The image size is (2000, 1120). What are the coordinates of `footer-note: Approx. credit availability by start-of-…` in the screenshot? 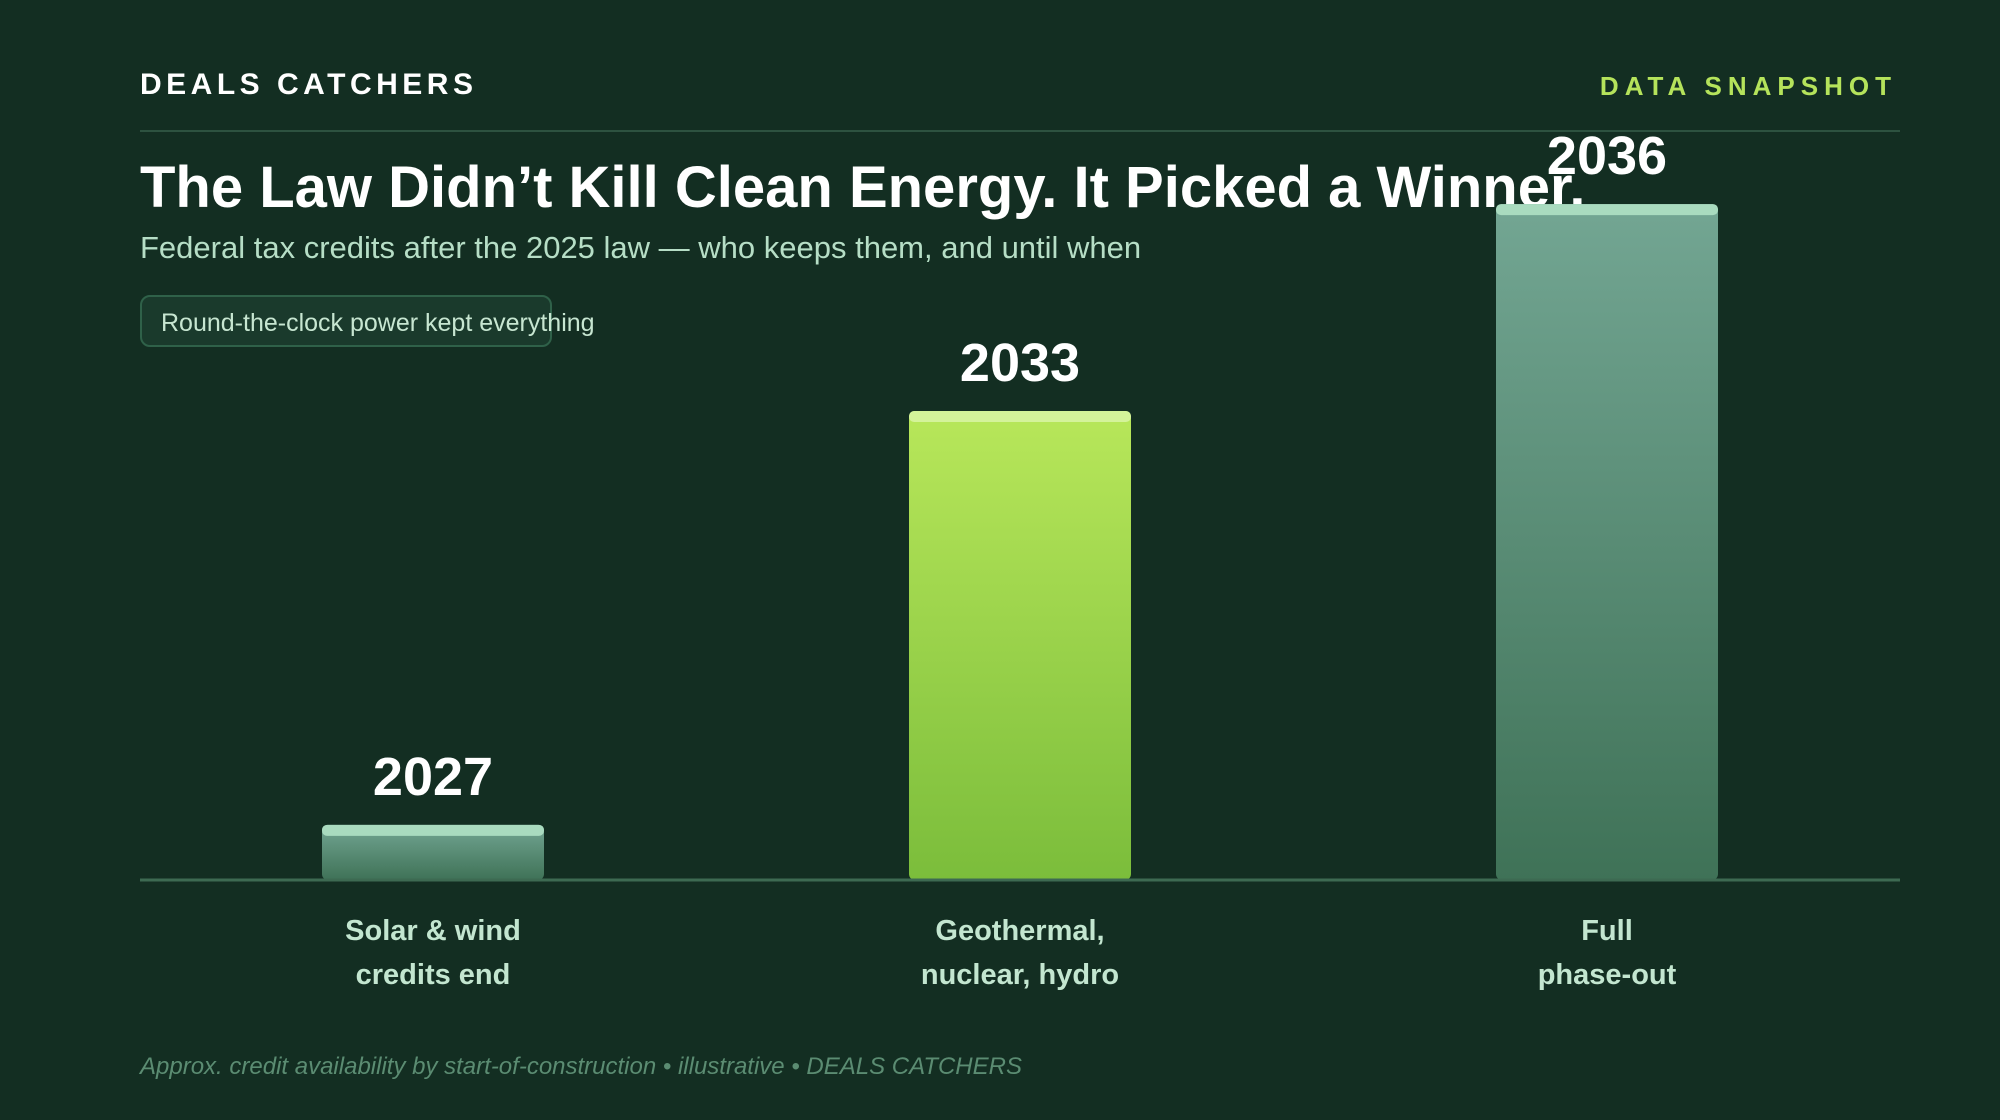 It's located at (581, 1066).